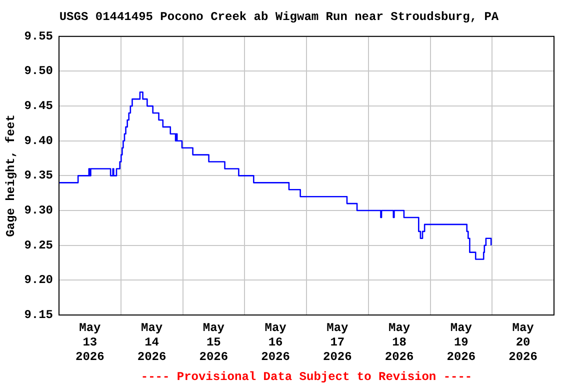 The image size is (576, 384). What do you see at coordinates (38, 280) in the screenshot?
I see `y-tick-label: 9.20` at bounding box center [38, 280].